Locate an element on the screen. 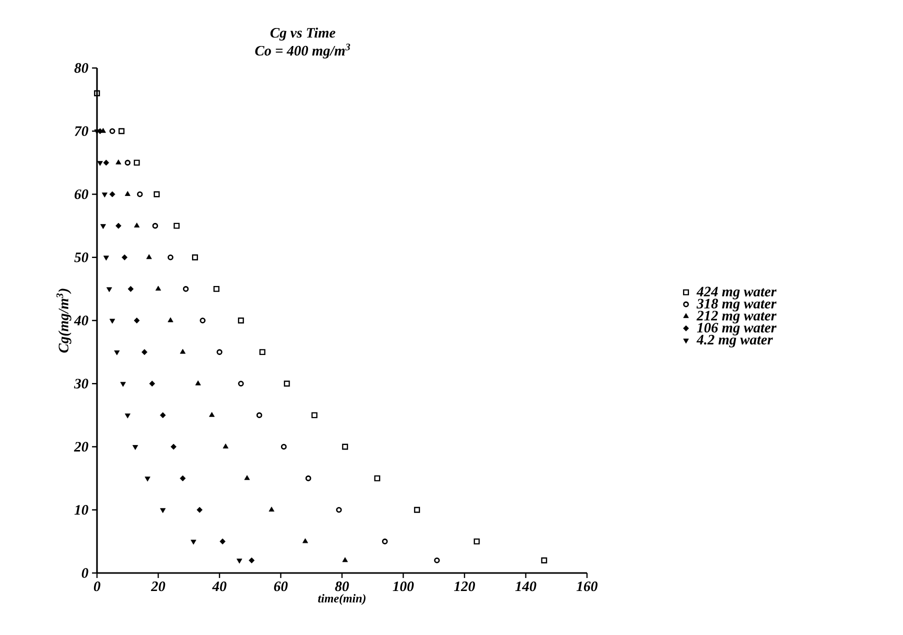  y-tick-label: 20 is located at coordinates (81, 447).